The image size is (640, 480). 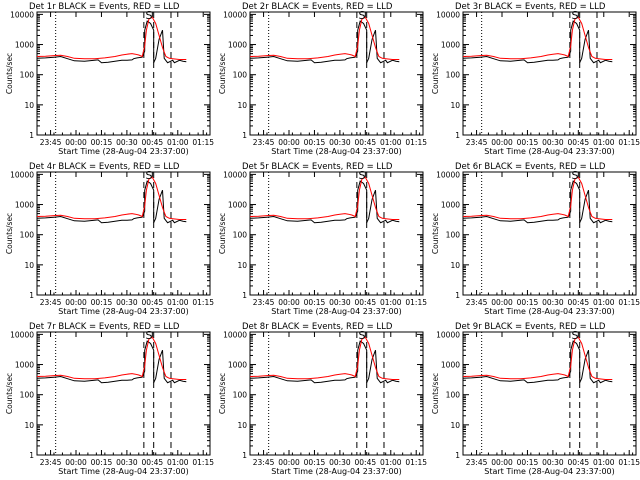 What do you see at coordinates (317, 7) in the screenshot?
I see `panel-title: Det 2r BLACK = Events, RED = LLD` at bounding box center [317, 7].